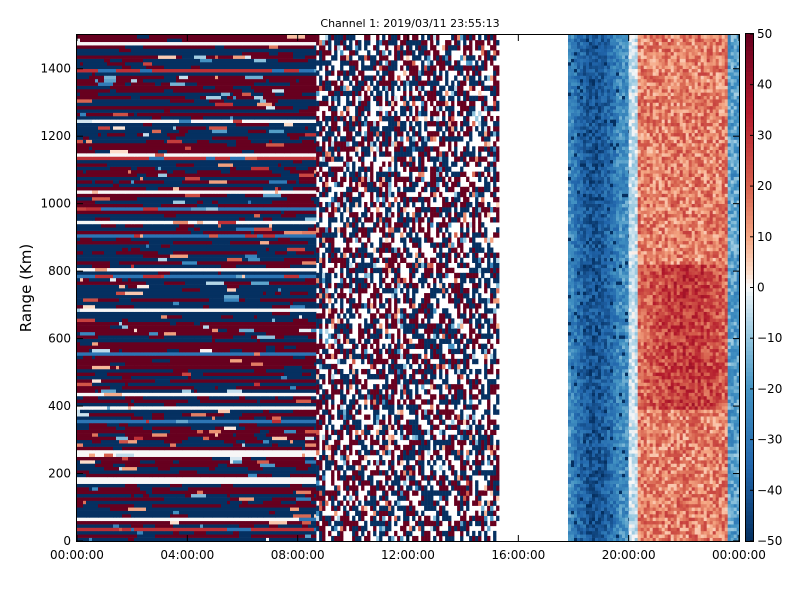  Describe the element at coordinates (764, 85) in the screenshot. I see `colorbar-tick-label: 40` at that location.